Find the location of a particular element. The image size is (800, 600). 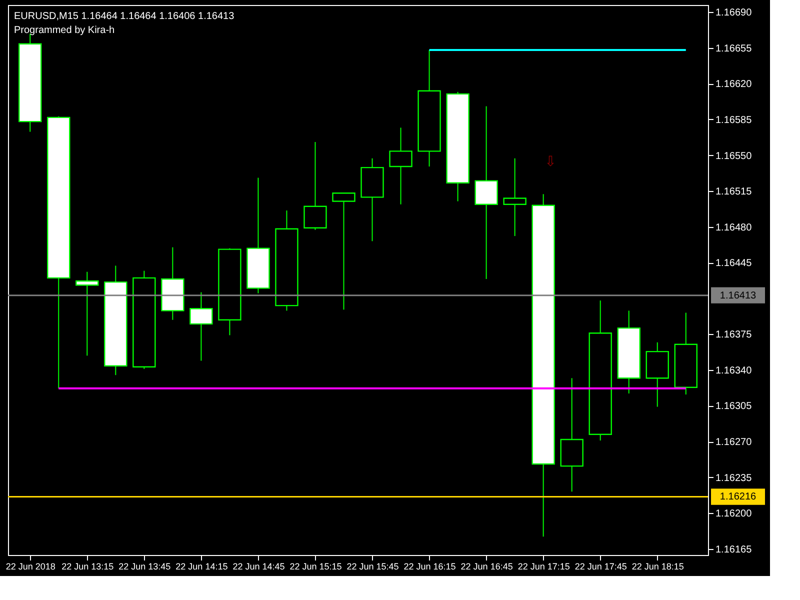

x-tick-label: 22 Jun 13:15 is located at coordinates (88, 567).